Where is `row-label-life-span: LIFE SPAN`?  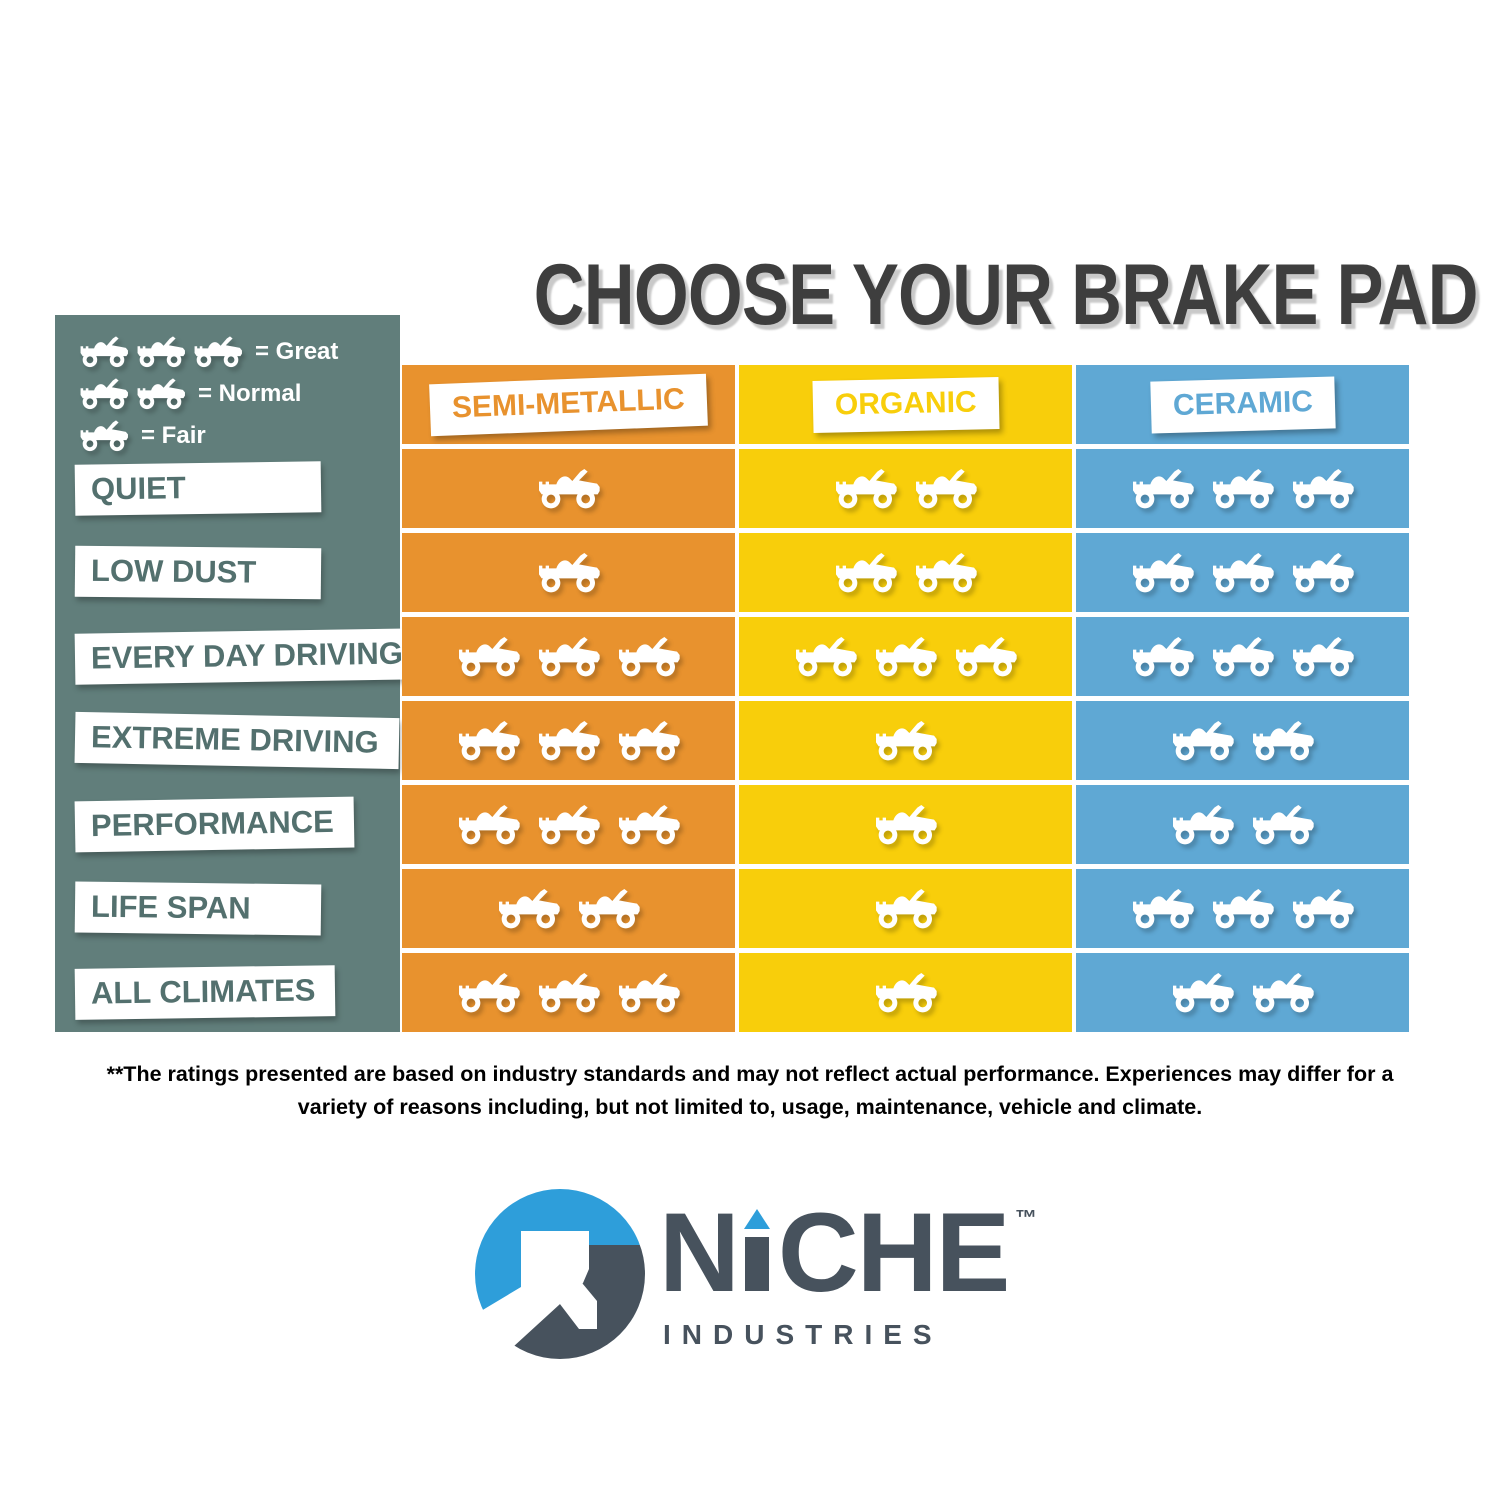 row-label-life-span: LIFE SPAN is located at coordinates (198, 908).